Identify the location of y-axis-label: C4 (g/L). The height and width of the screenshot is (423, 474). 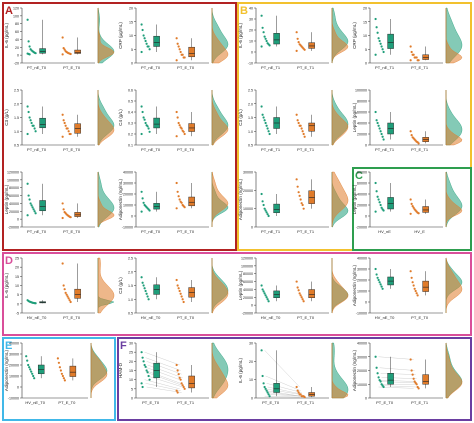
(120, 117).